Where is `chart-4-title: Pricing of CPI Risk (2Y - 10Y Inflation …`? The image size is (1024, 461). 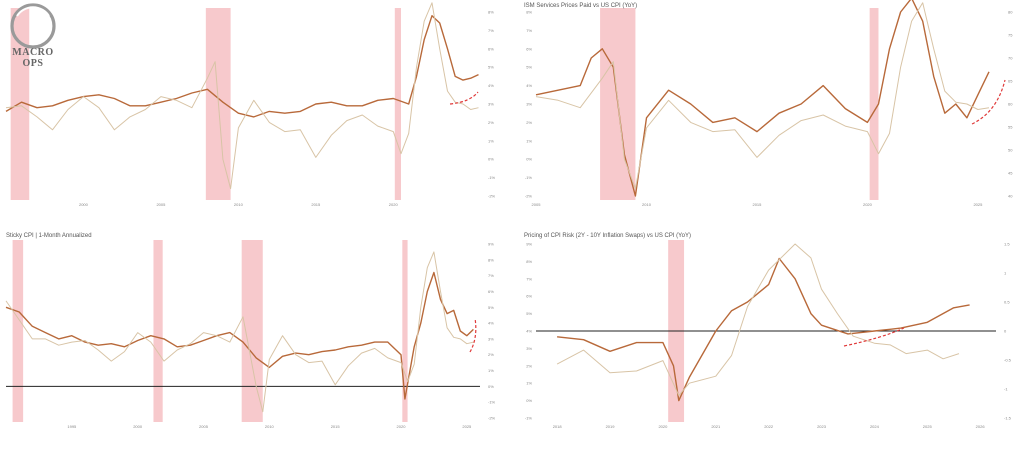
chart-4-title: Pricing of CPI Risk (2Y - 10Y Inflation … is located at coordinates (607, 236).